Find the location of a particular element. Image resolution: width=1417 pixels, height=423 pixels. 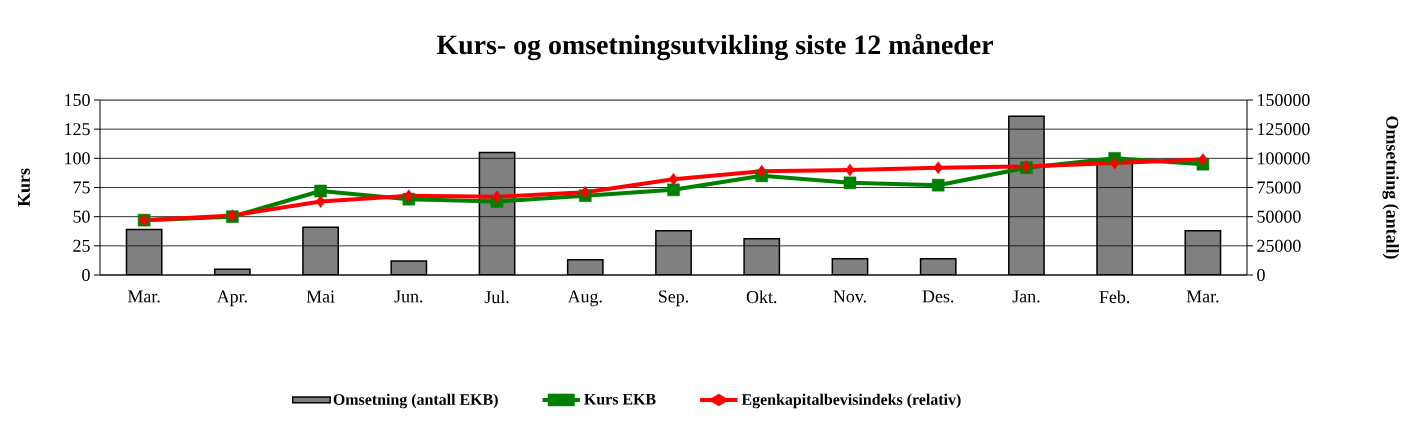

x-tick-label: Jun. is located at coordinates (408, 296).